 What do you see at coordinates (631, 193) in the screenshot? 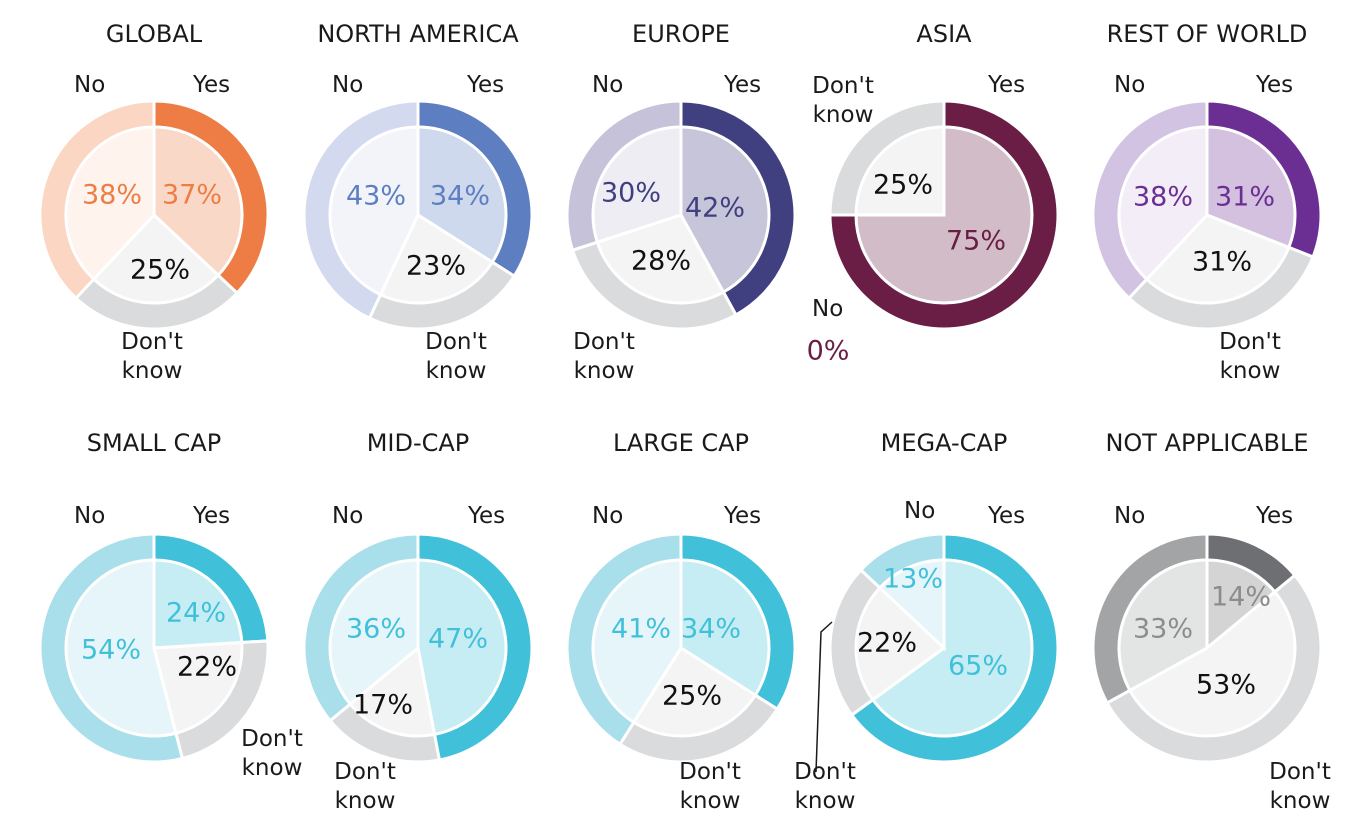
I see `percent-no: 30%` at bounding box center [631, 193].